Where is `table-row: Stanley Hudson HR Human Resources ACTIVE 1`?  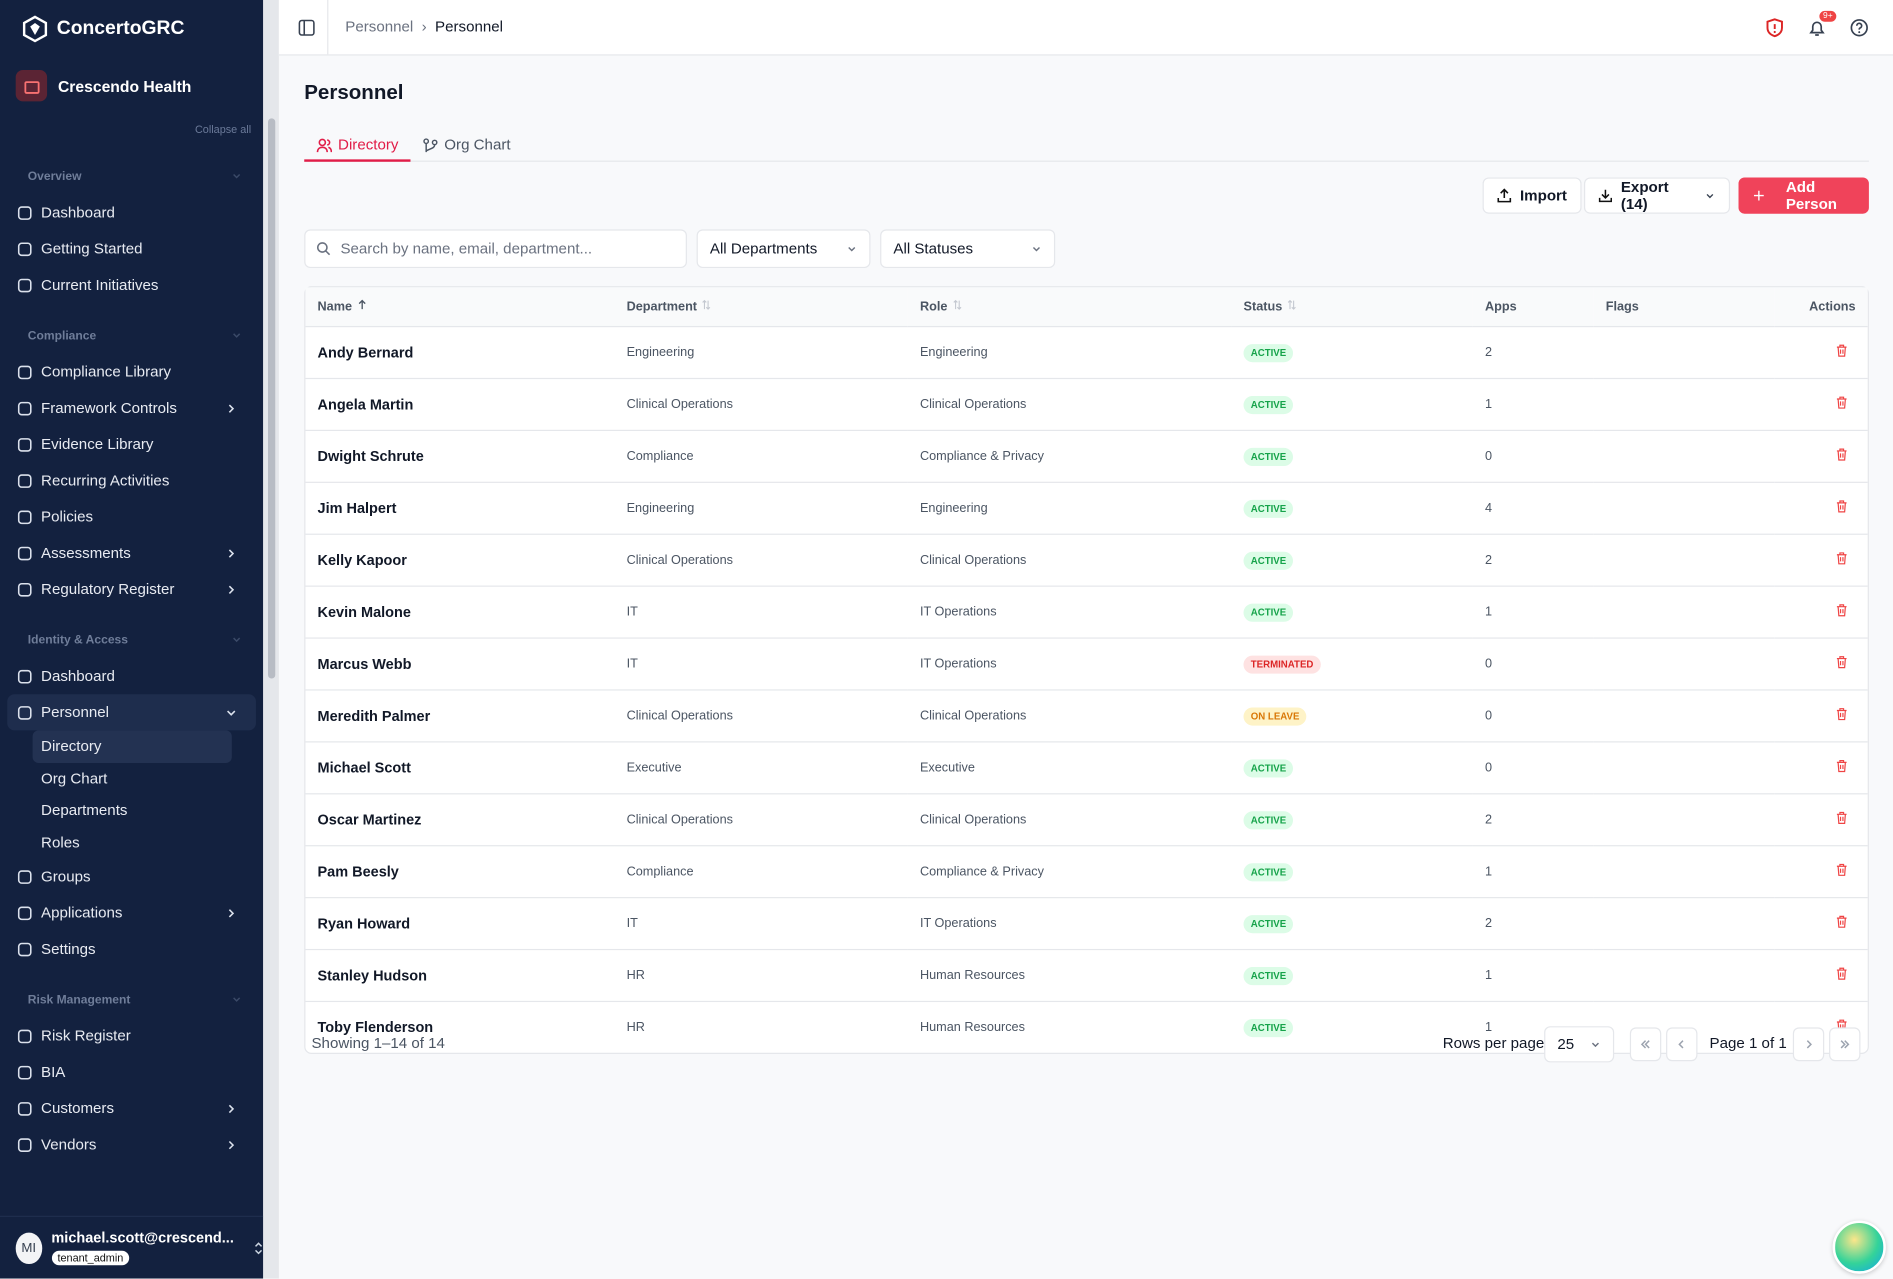
table-row: Stanley Hudson HR Human Resources ACTIVE 1 is located at coordinates (1086, 976).